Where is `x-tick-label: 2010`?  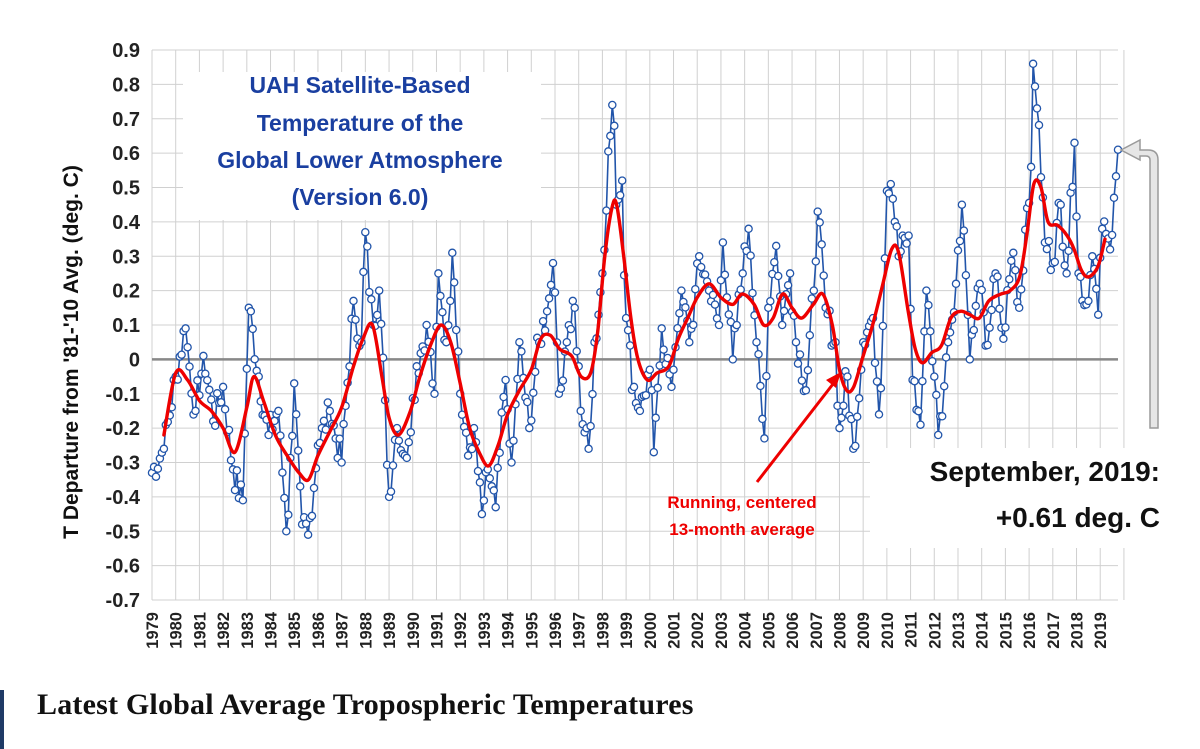
x-tick-label: 2010 is located at coordinates (888, 630).